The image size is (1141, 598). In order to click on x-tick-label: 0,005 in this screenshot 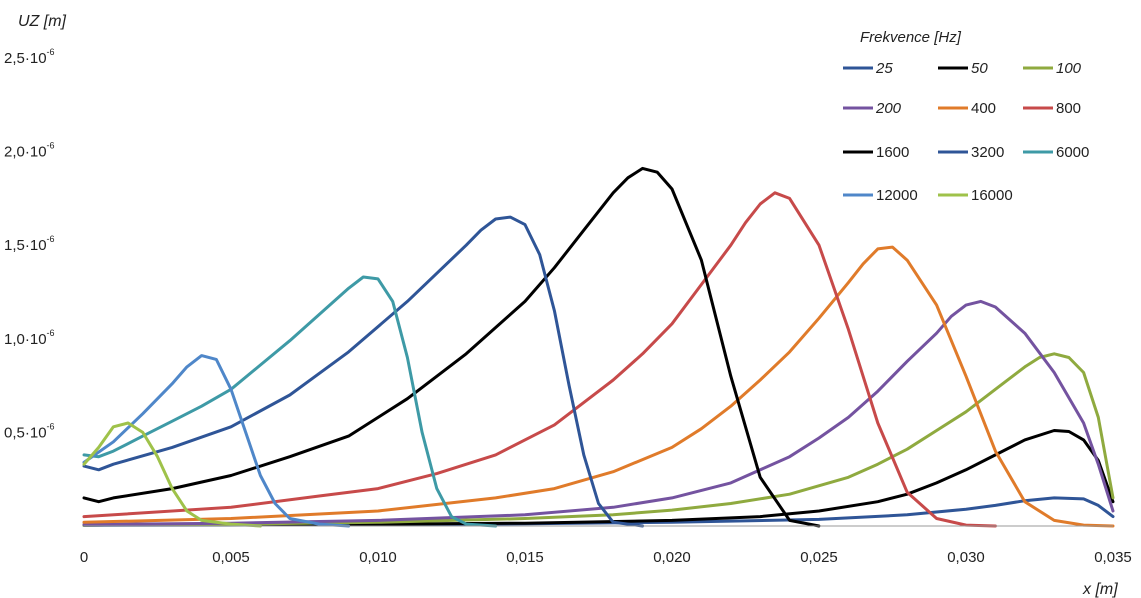, I will do `click(231, 557)`.